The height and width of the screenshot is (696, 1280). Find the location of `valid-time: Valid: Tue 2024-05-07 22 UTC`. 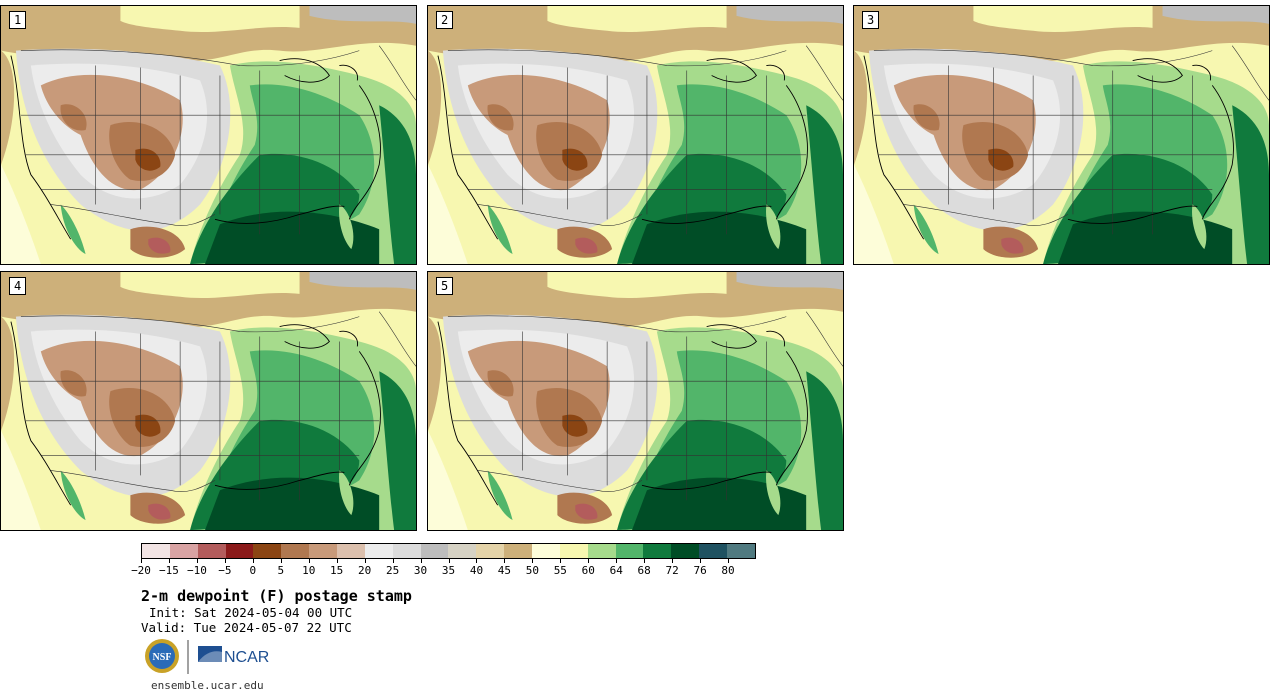

valid-time: Valid: Tue 2024-05-07 22 UTC is located at coordinates (246, 627).